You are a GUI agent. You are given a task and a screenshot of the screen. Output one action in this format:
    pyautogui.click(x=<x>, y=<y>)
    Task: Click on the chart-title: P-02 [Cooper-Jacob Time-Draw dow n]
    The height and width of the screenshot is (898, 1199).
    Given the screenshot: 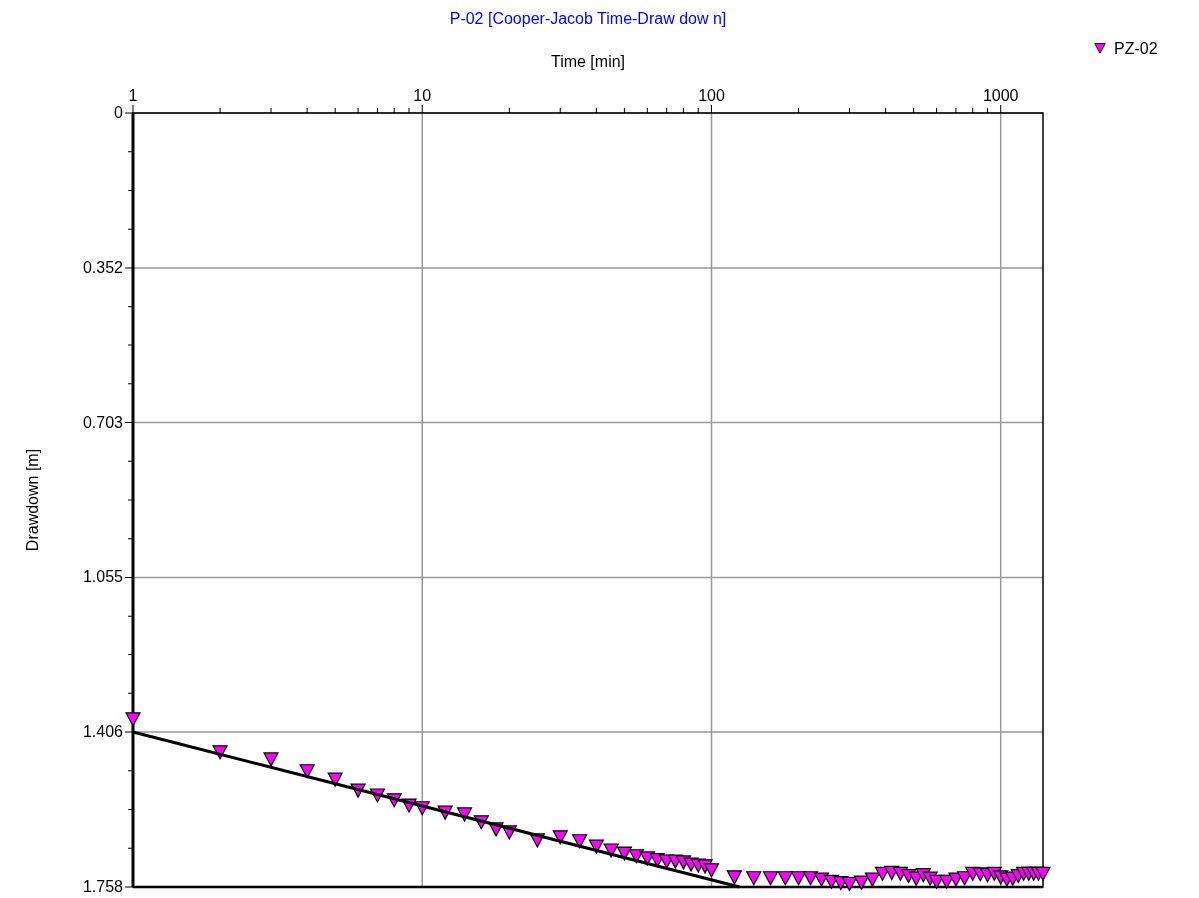 What is the action you would take?
    pyautogui.click(x=588, y=18)
    